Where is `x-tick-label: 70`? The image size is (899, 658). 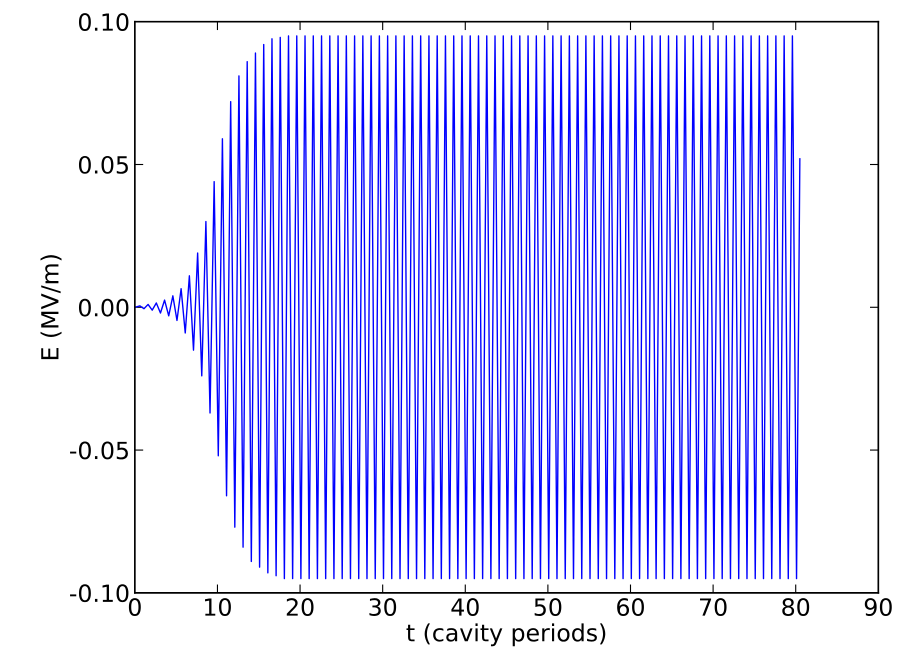
x-tick-label: 70 is located at coordinates (713, 607).